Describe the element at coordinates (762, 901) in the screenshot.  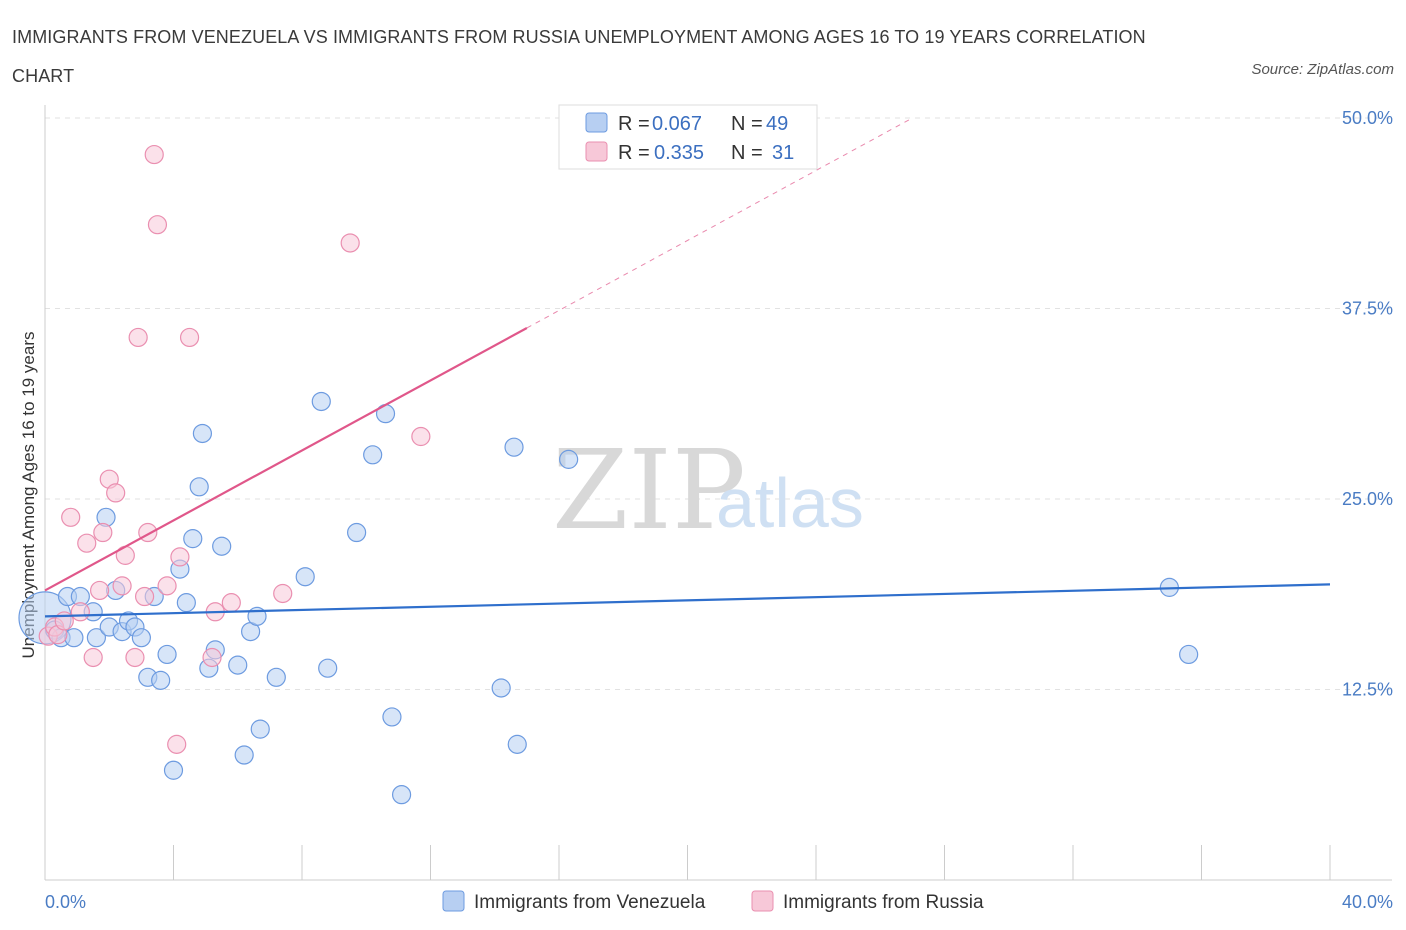
I see `series-legend-swatch-russia` at that location.